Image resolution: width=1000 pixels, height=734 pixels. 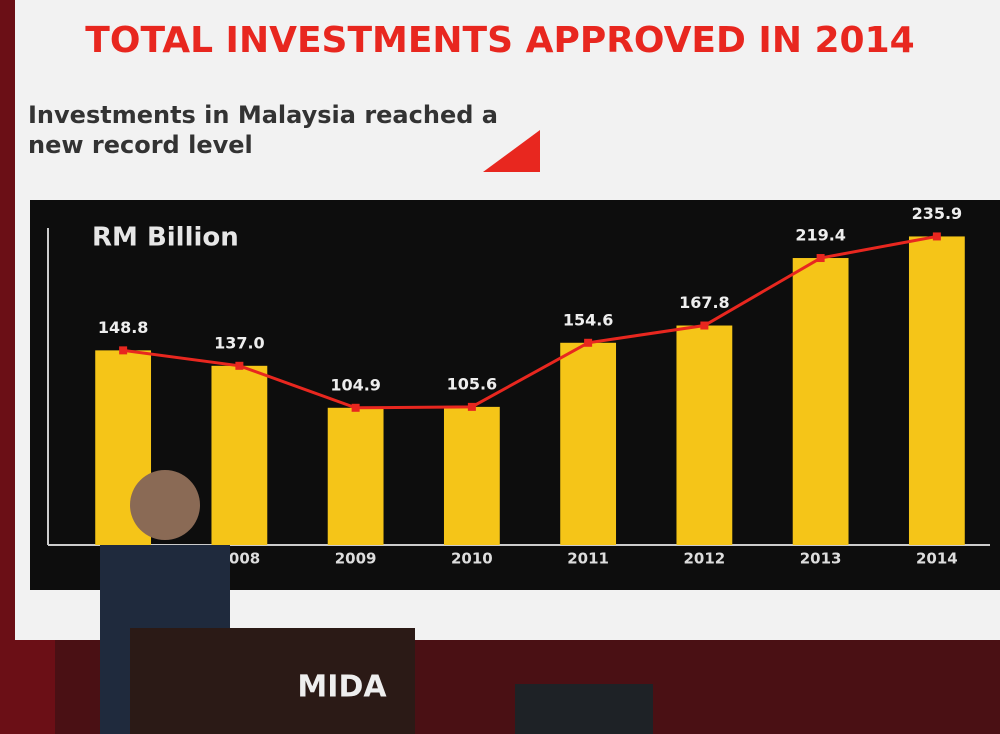 I want to click on x-tick-label: 2011, so click(x=588, y=559).